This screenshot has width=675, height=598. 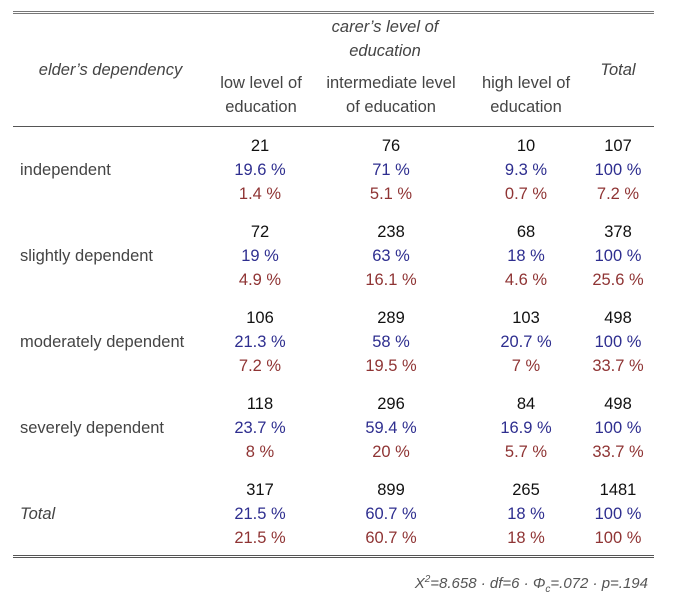 I want to click on column-header-intermediate-line2: of education, so click(x=391, y=107).